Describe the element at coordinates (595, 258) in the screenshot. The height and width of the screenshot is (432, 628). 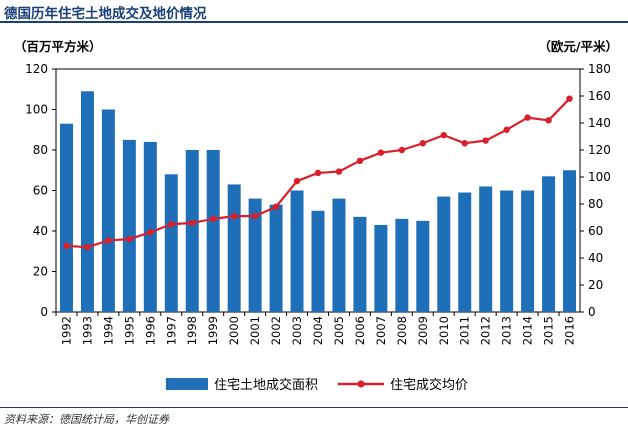
I see `right-axis-tick-label: 40` at that location.